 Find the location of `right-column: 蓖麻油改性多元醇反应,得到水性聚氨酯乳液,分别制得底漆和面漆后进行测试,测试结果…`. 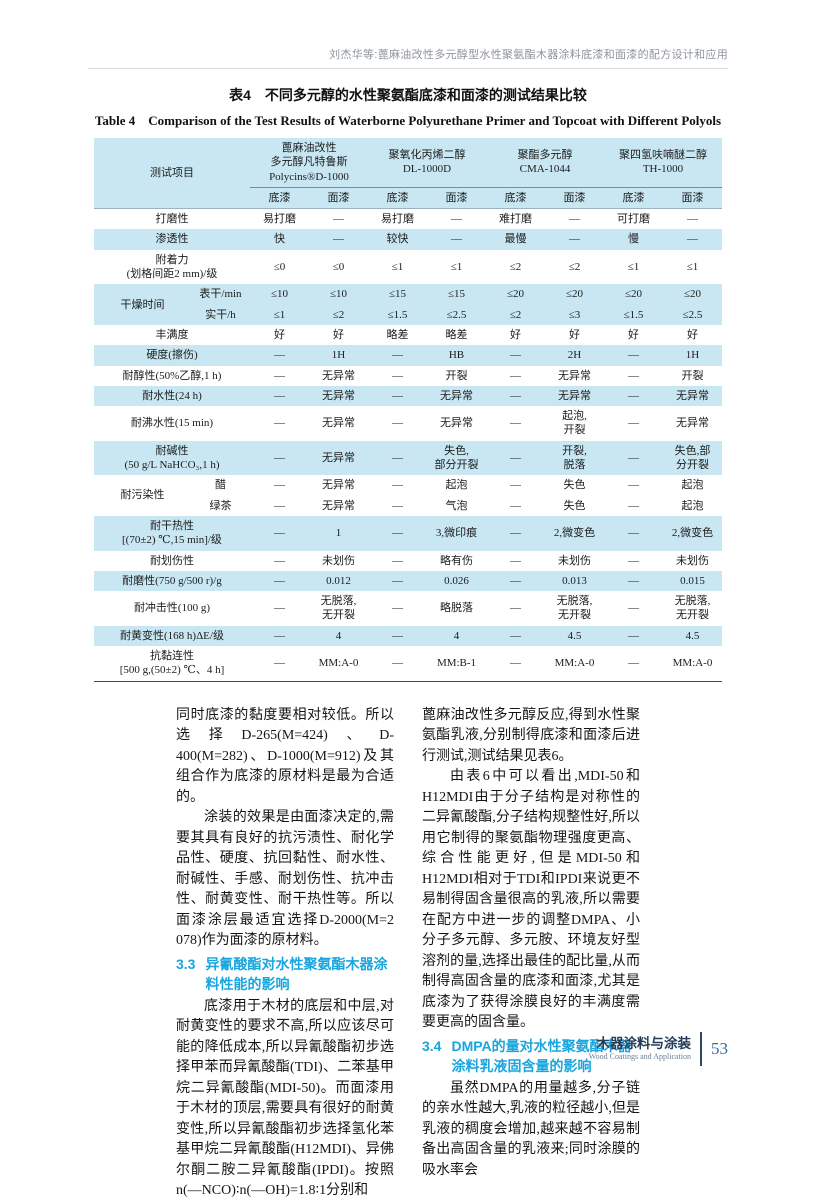

right-column: 蓖麻油改性多元醇反应,得到水性聚氨酯乳液,分别制得底漆和面漆后进行测试,测试结果… is located at coordinates (531, 954).